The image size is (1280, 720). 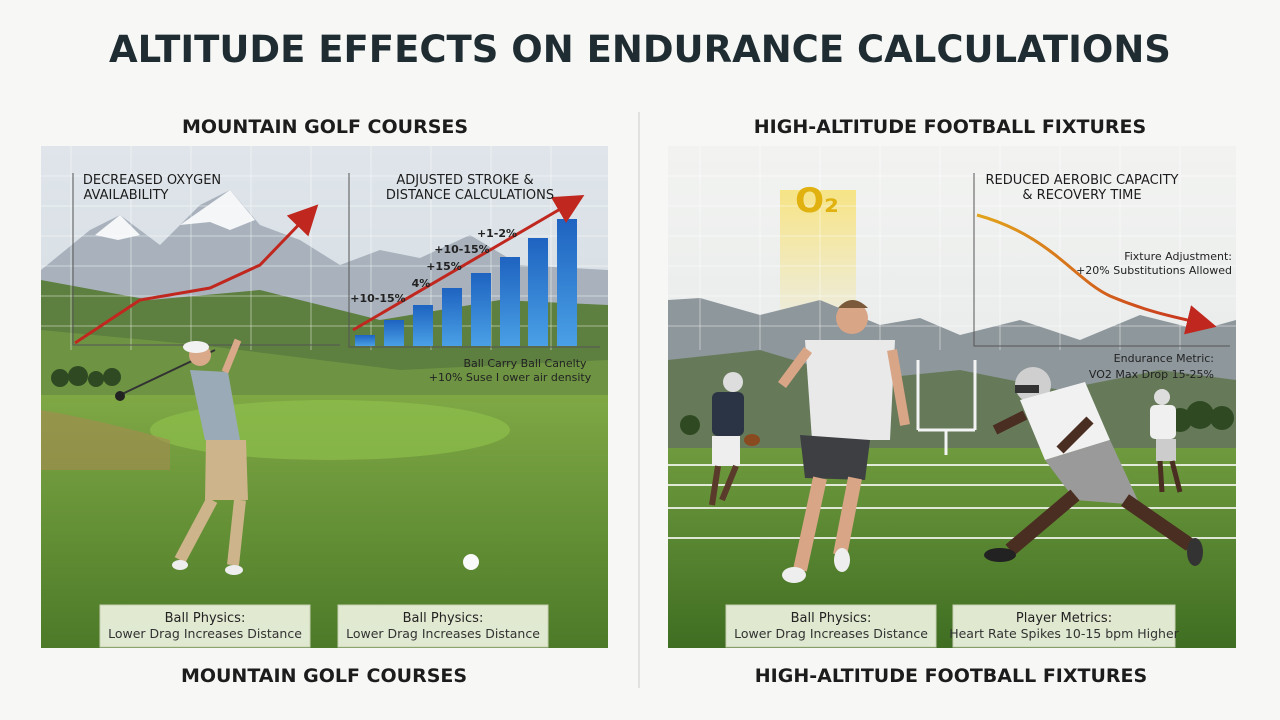 What do you see at coordinates (126, 195) in the screenshot?
I see `chart-label: AVAILABILITY` at bounding box center [126, 195].